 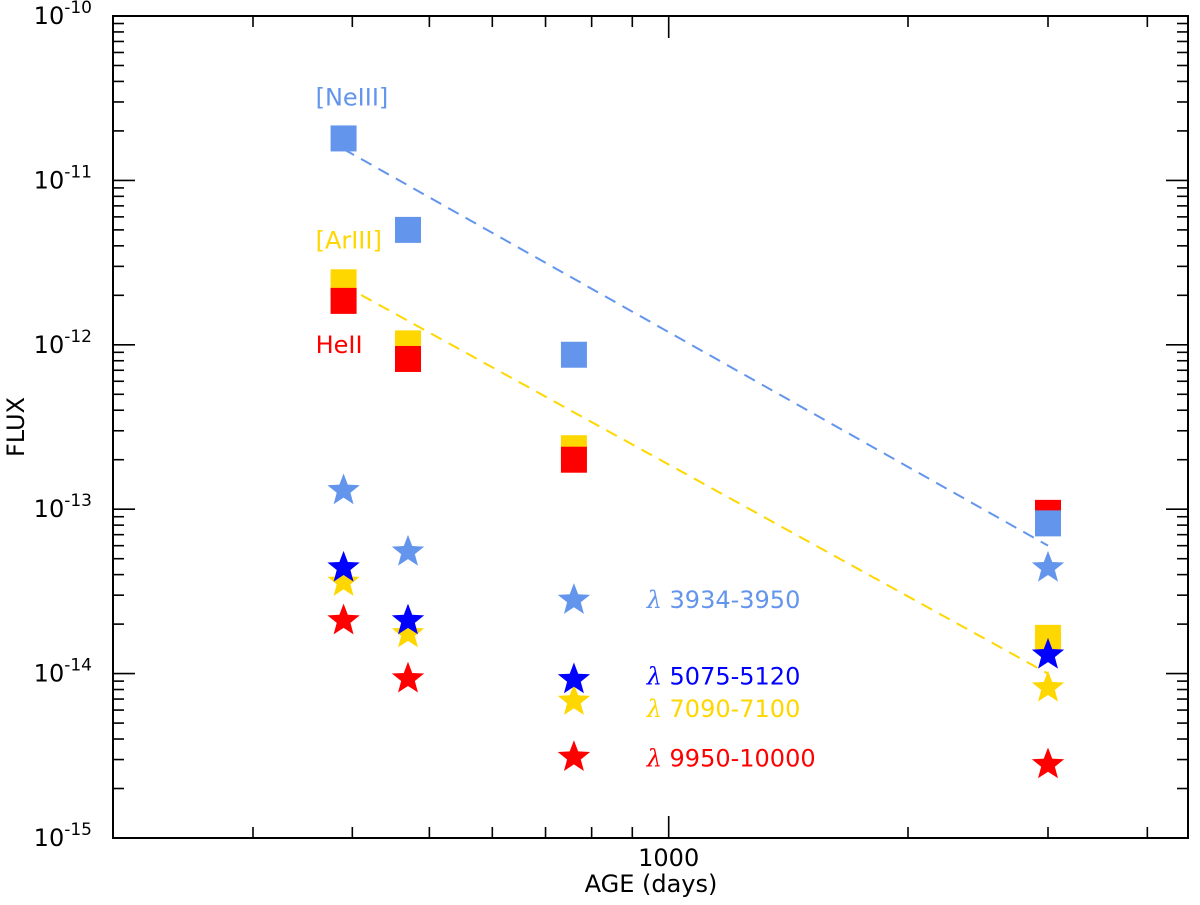 I want to click on series-annotation: λ 5075-5120, so click(x=723, y=677).